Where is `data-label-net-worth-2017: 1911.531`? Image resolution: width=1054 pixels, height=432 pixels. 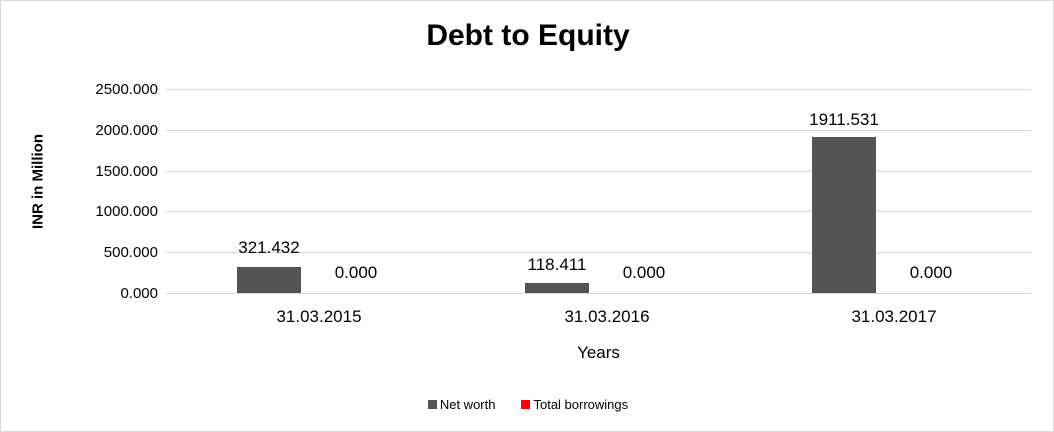 data-label-net-worth-2017: 1911.531 is located at coordinates (844, 119).